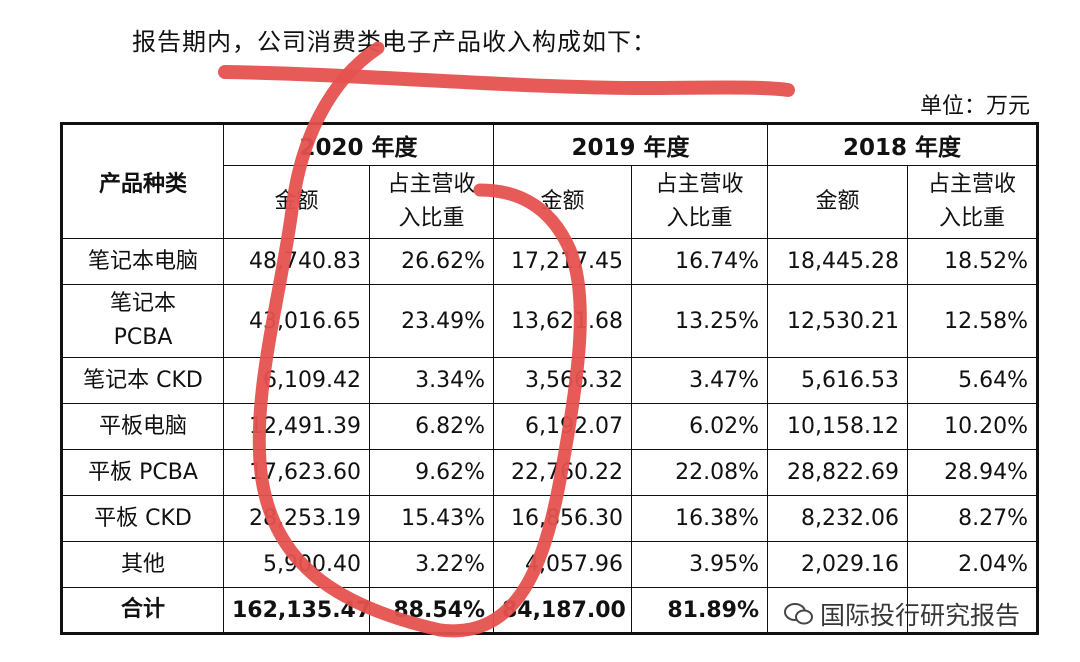 The image size is (1080, 662). I want to click on total-cell: 81.89%, so click(699, 610).